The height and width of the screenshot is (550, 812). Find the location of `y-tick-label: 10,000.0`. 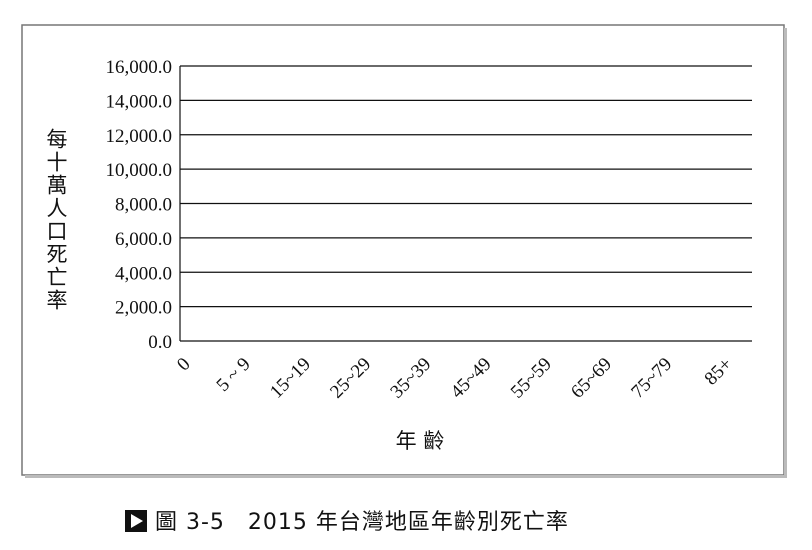

y-tick-label: 10,000.0 is located at coordinates (139, 170).